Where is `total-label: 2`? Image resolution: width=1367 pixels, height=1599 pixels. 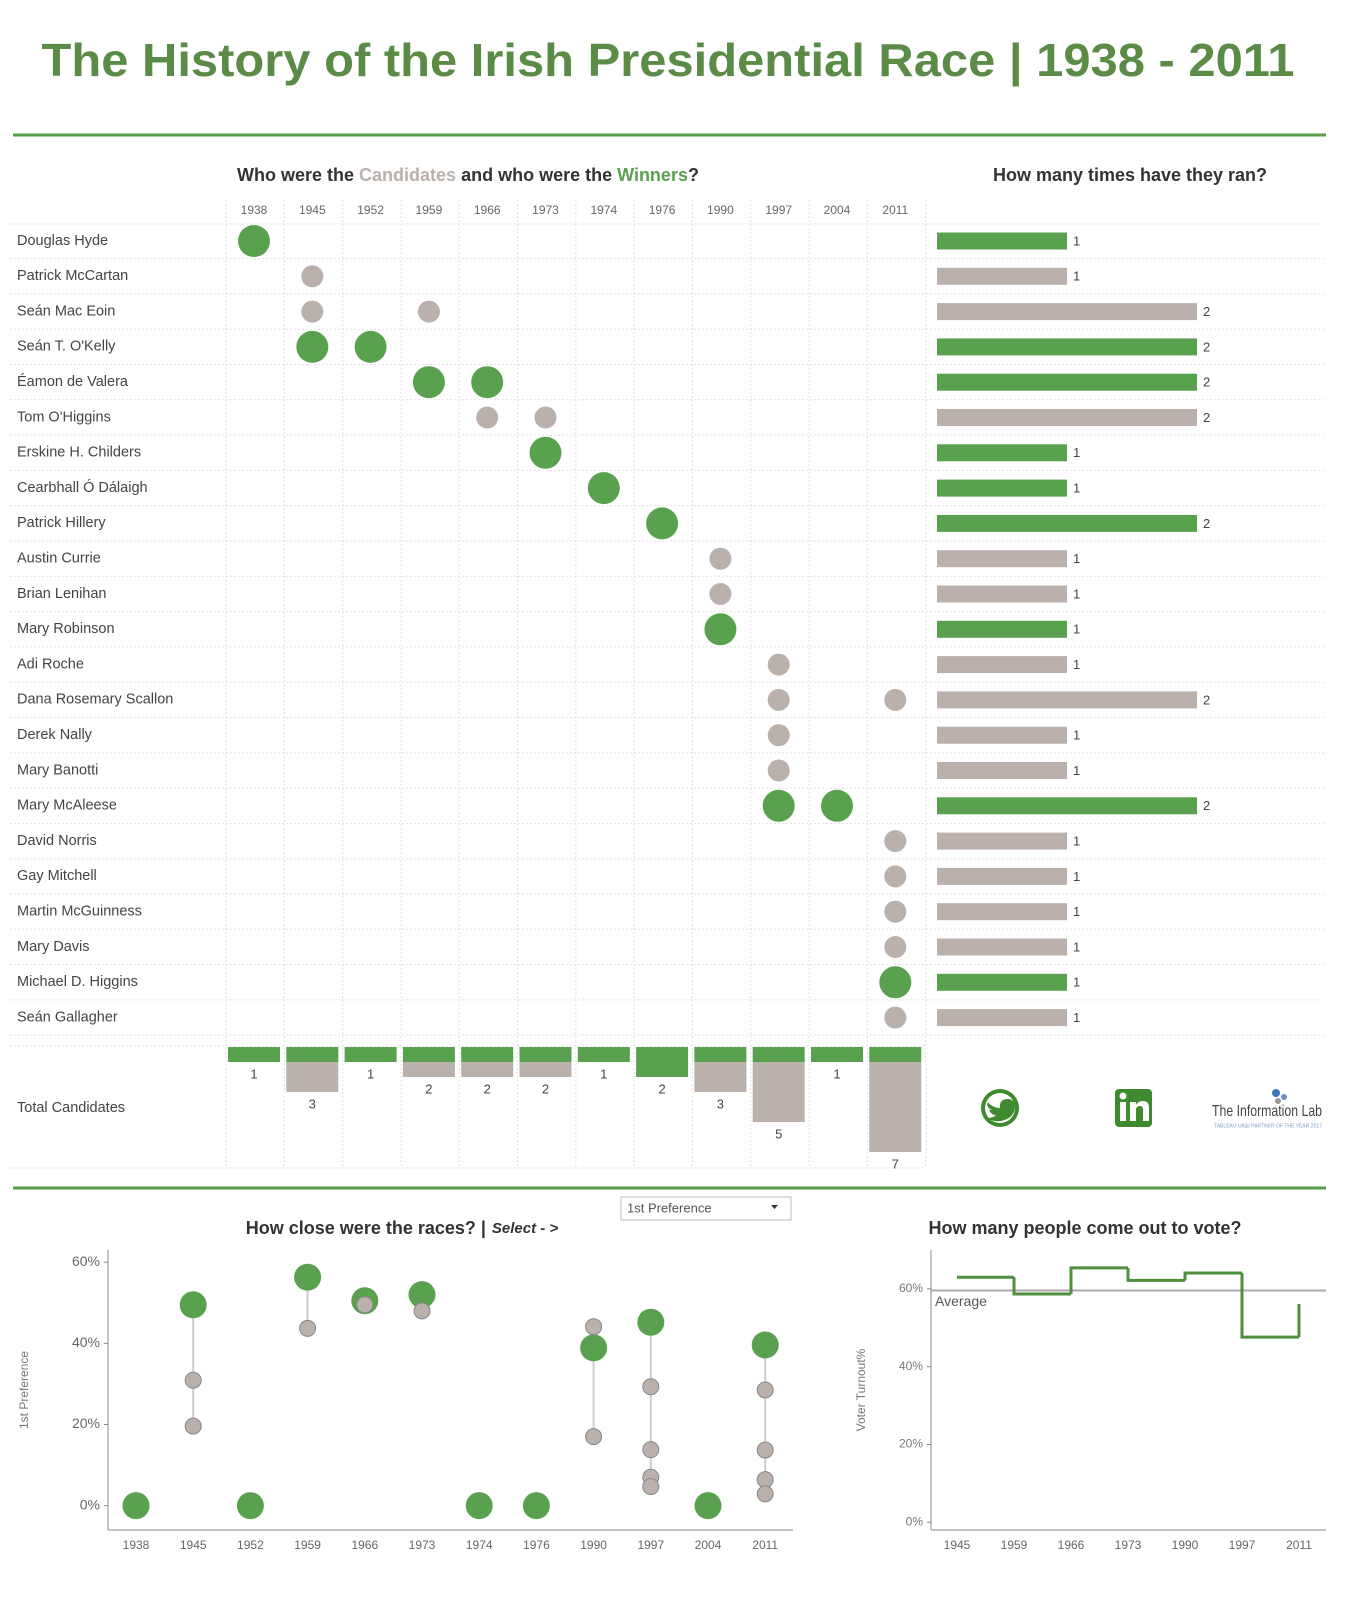 total-label: 2 is located at coordinates (428, 1088).